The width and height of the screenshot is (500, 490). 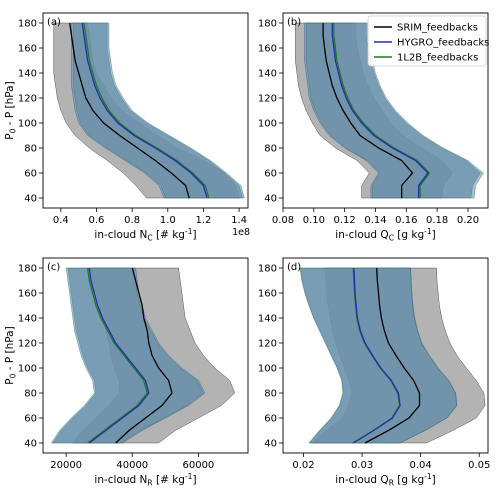 I want to click on y-tick-label: 40, so click(x=30, y=444).